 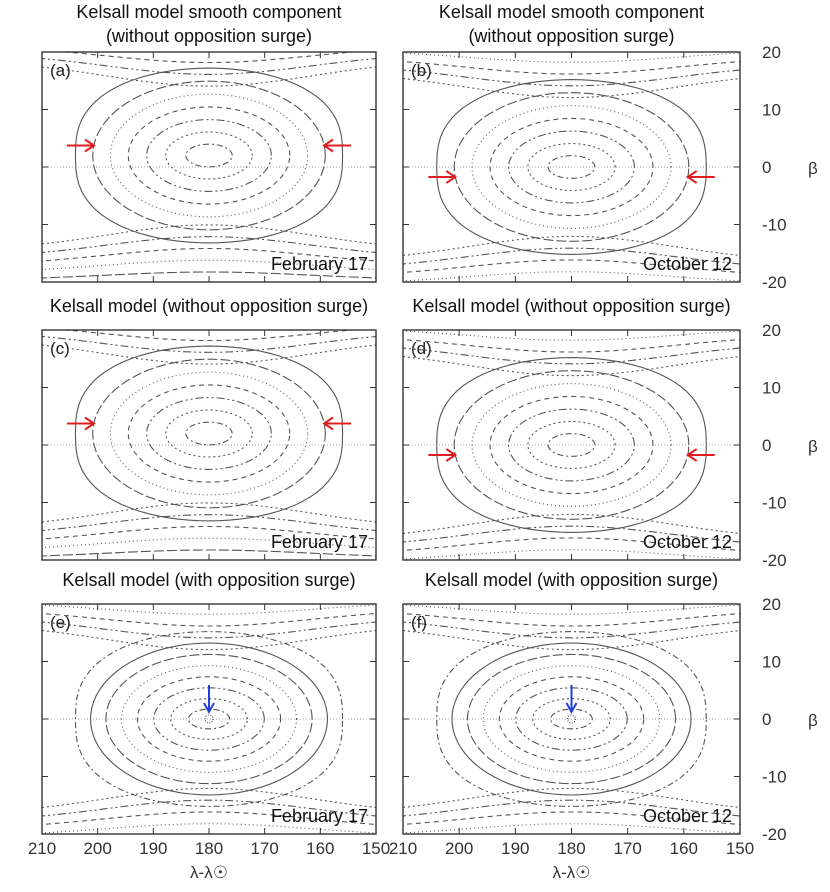 I want to click on peak-contour, so click(x=209, y=719).